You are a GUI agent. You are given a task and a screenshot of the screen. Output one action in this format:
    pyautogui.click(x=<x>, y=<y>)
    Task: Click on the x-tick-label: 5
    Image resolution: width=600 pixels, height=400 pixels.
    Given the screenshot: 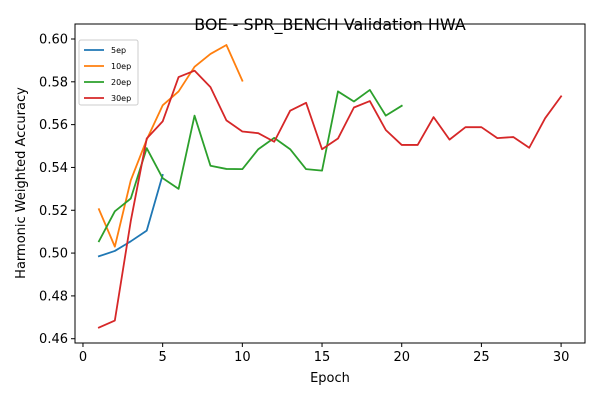 What is the action you would take?
    pyautogui.click(x=163, y=357)
    